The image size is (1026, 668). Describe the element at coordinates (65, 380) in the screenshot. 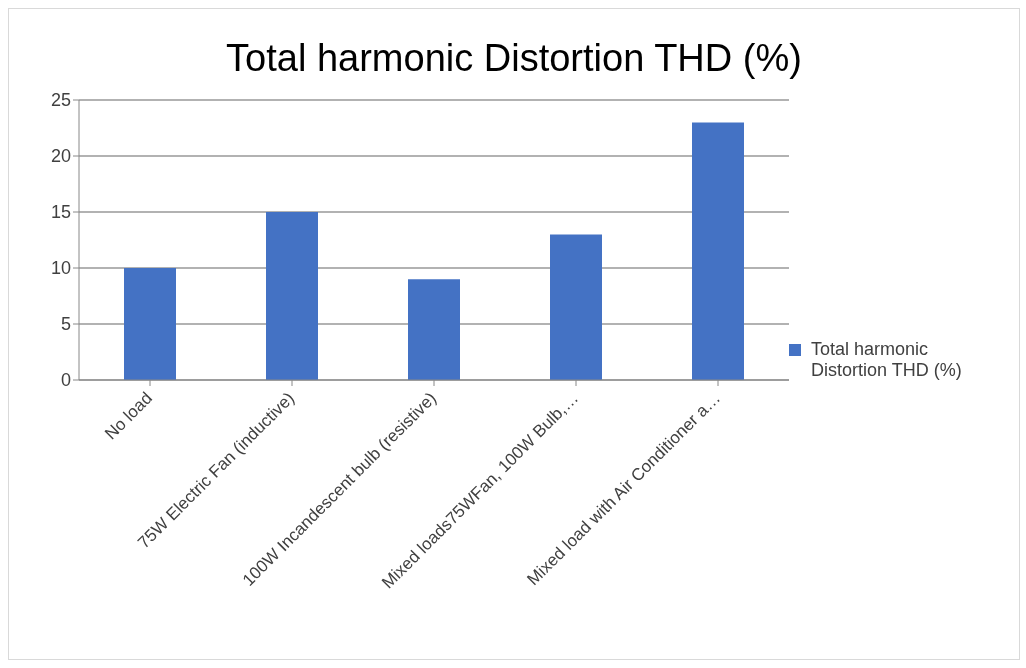

I see `y-tick-label: 0` at that location.